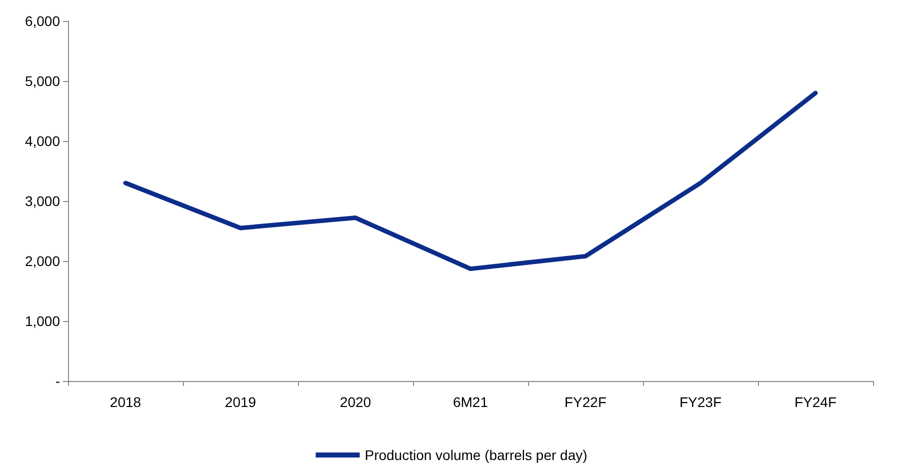  Describe the element at coordinates (126, 402) in the screenshot. I see `x-tick-label: 2018` at that location.